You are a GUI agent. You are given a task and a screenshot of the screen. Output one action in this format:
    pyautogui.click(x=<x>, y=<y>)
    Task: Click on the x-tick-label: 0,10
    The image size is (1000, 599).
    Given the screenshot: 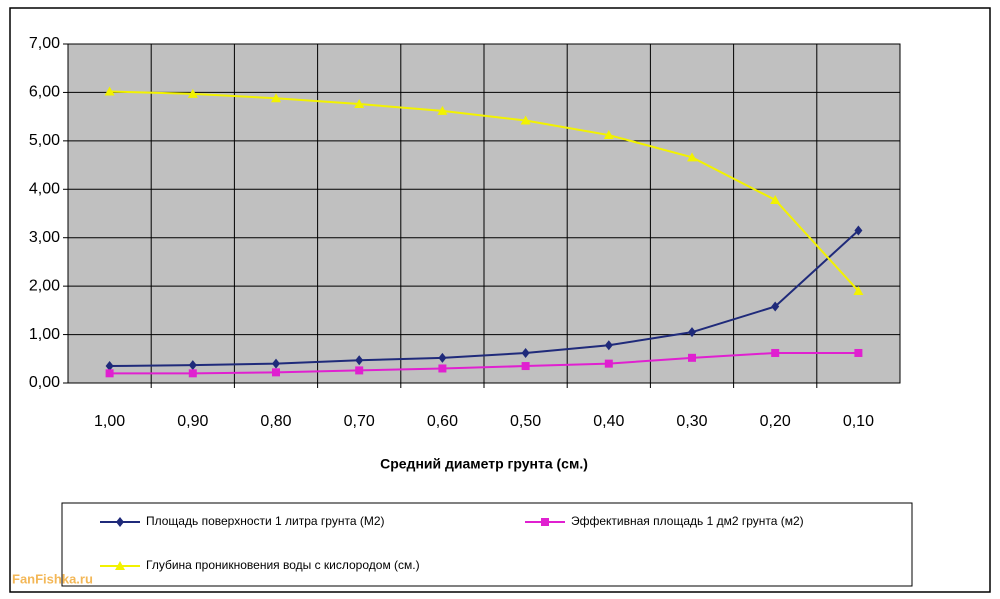 What is the action you would take?
    pyautogui.click(x=858, y=421)
    